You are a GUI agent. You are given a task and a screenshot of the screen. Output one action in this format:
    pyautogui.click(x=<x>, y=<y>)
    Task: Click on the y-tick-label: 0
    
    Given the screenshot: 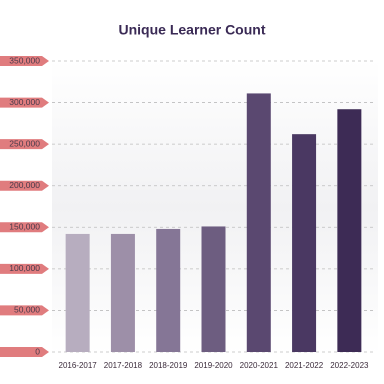 What is the action you would take?
    pyautogui.click(x=37, y=351)
    